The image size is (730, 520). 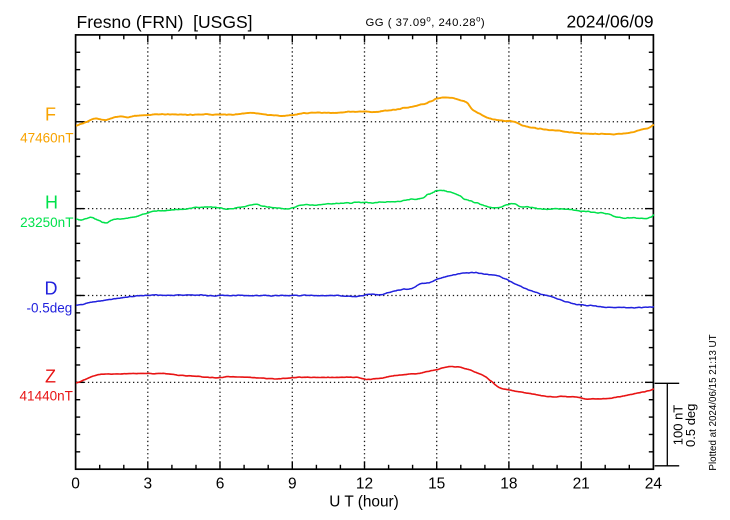 I want to click on svg-text: 2024/06/09, so click(x=609, y=21).